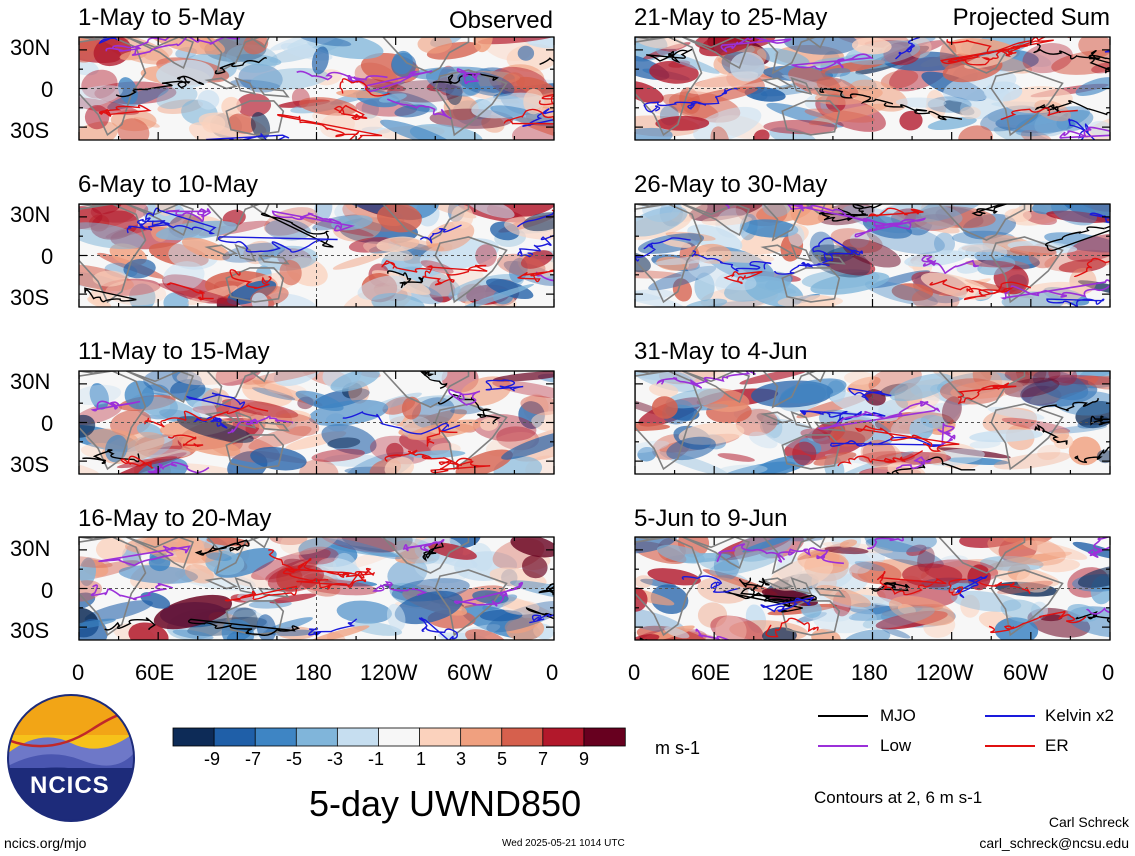 This screenshot has height=856, width=1135. Describe the element at coordinates (1031, 17) in the screenshot. I see `panel-corner-label: Projected Sum` at that location.